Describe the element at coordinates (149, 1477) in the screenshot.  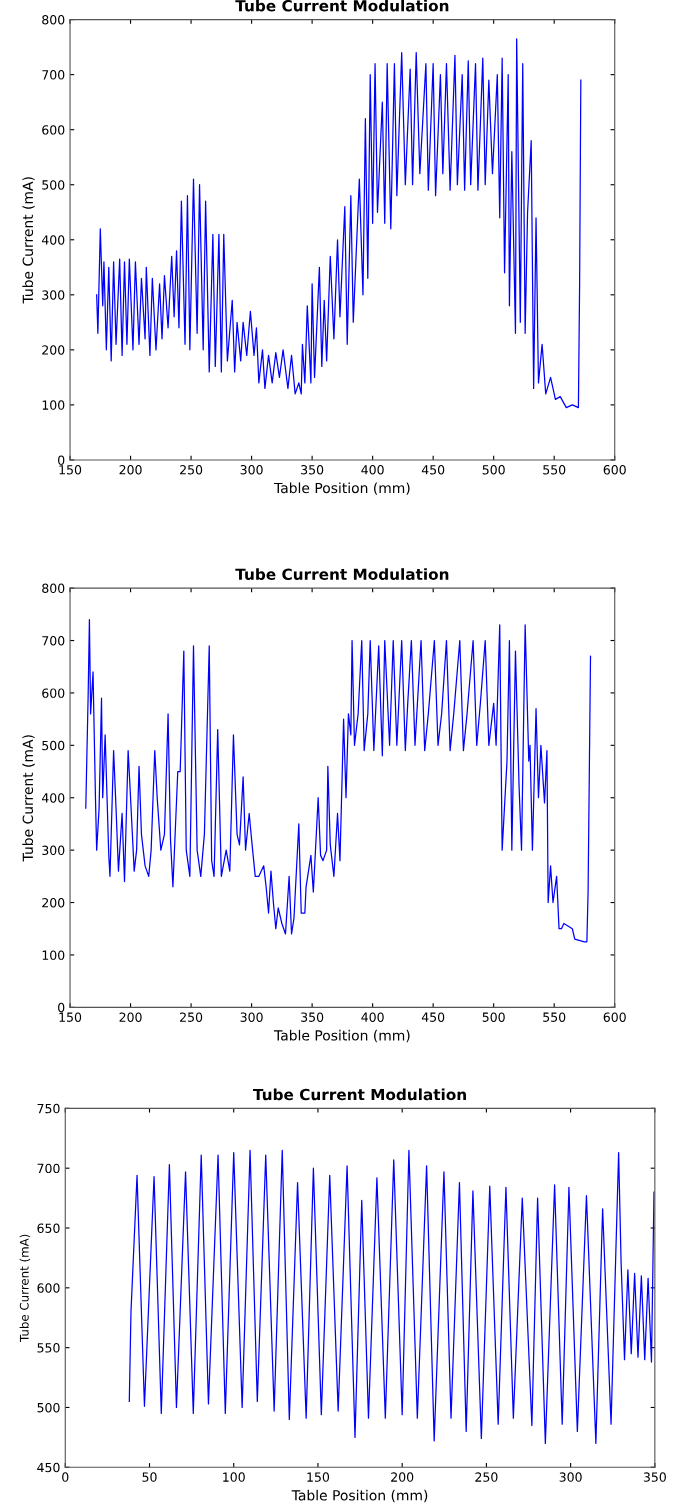
I see `x-tick-label: 50` at that location.